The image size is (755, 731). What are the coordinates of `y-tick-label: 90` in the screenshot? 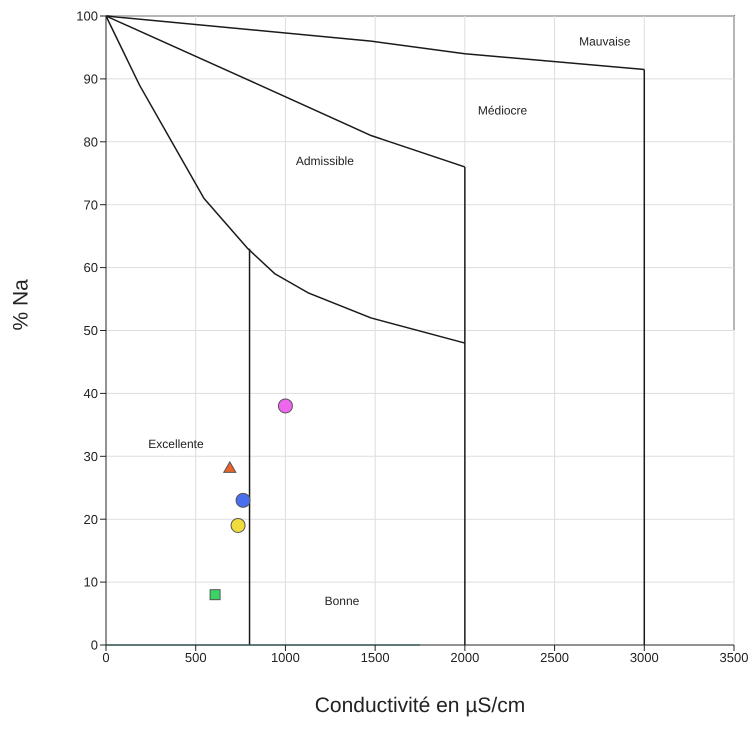 It's located at (91, 79).